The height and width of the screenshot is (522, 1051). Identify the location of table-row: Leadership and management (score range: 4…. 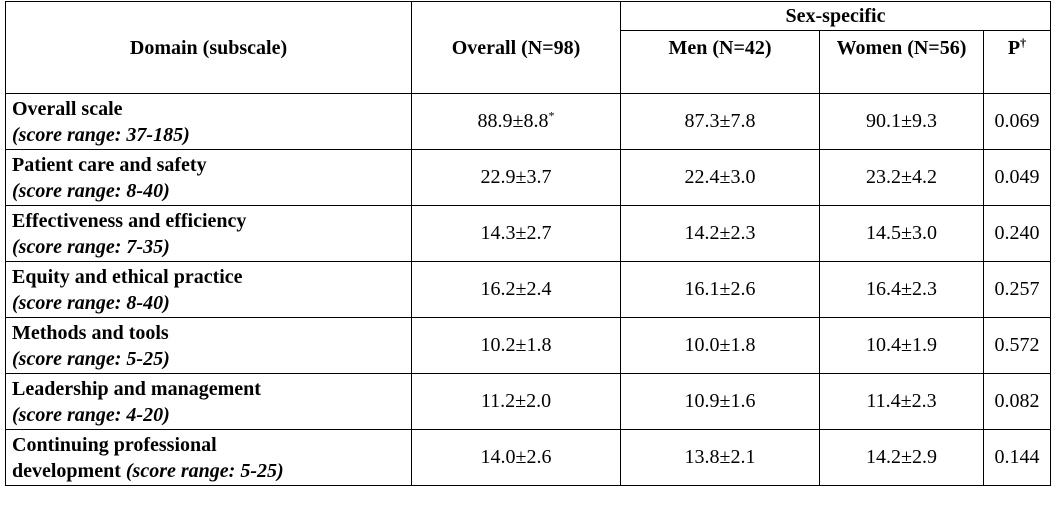
(528, 401).